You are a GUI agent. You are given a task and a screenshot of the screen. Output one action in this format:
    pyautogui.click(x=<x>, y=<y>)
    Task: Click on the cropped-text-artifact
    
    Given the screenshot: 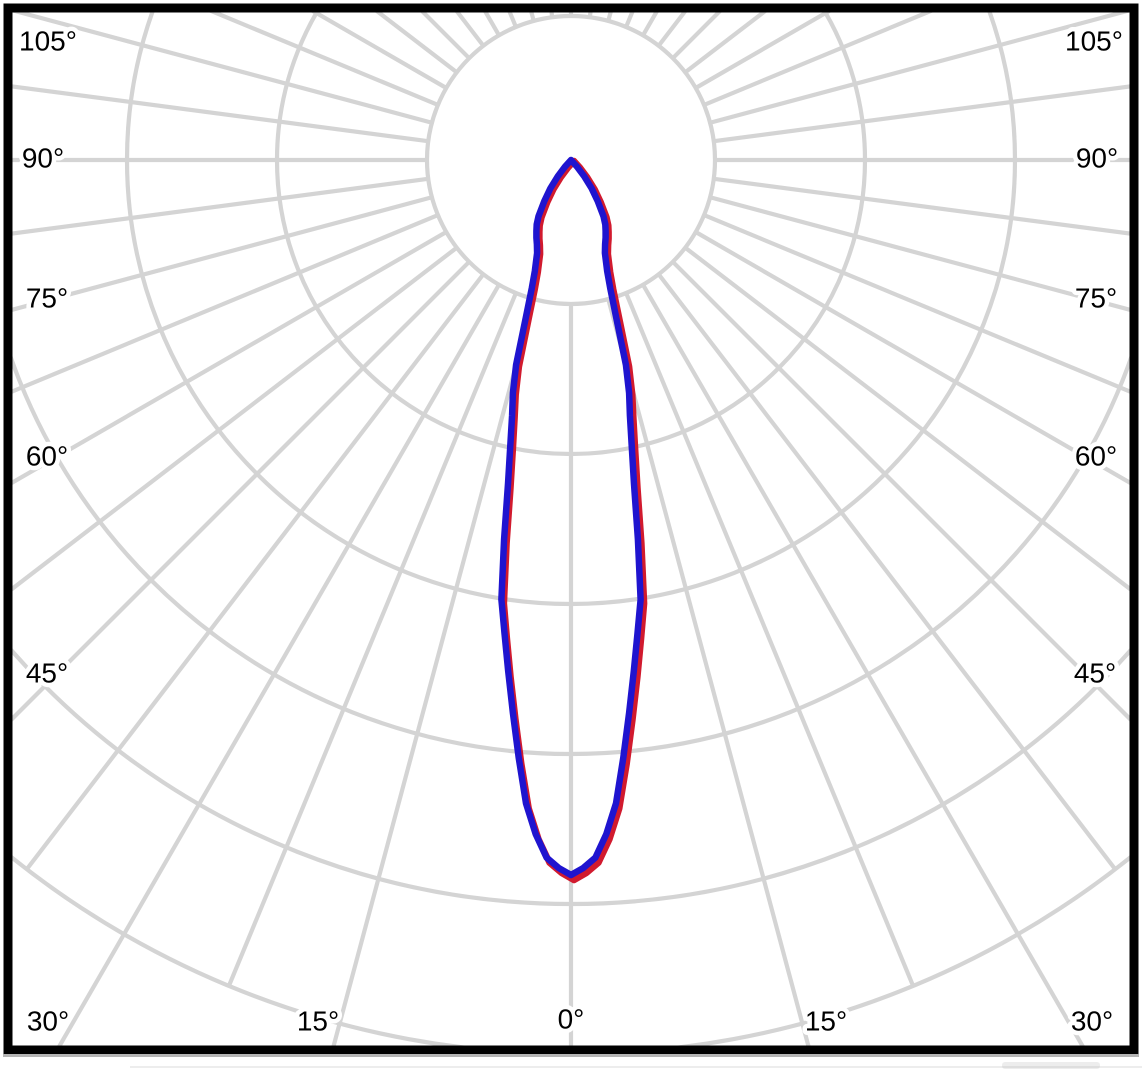 What is the action you would take?
    pyautogui.click(x=1051, y=1065)
    